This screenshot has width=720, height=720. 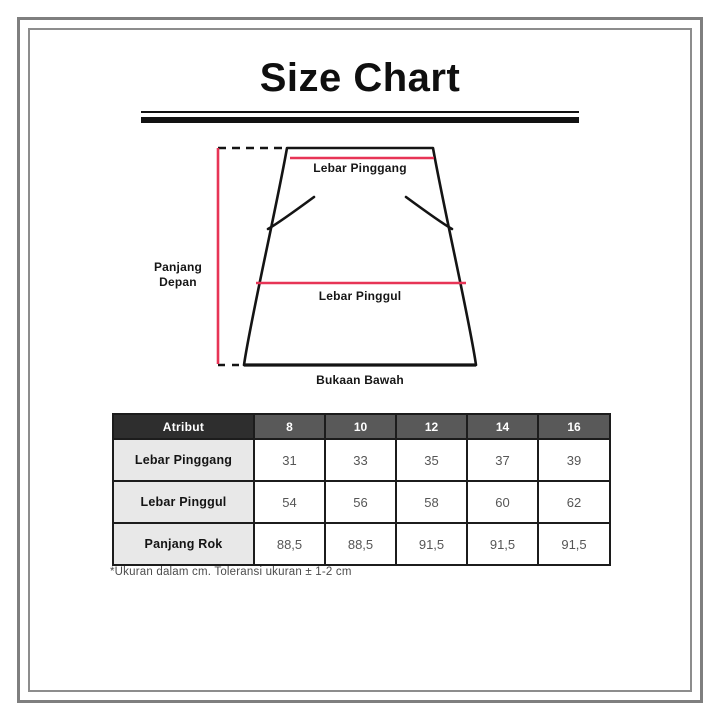 What do you see at coordinates (183, 502) in the screenshot?
I see `row-label-hip: Lebar Pinggul` at bounding box center [183, 502].